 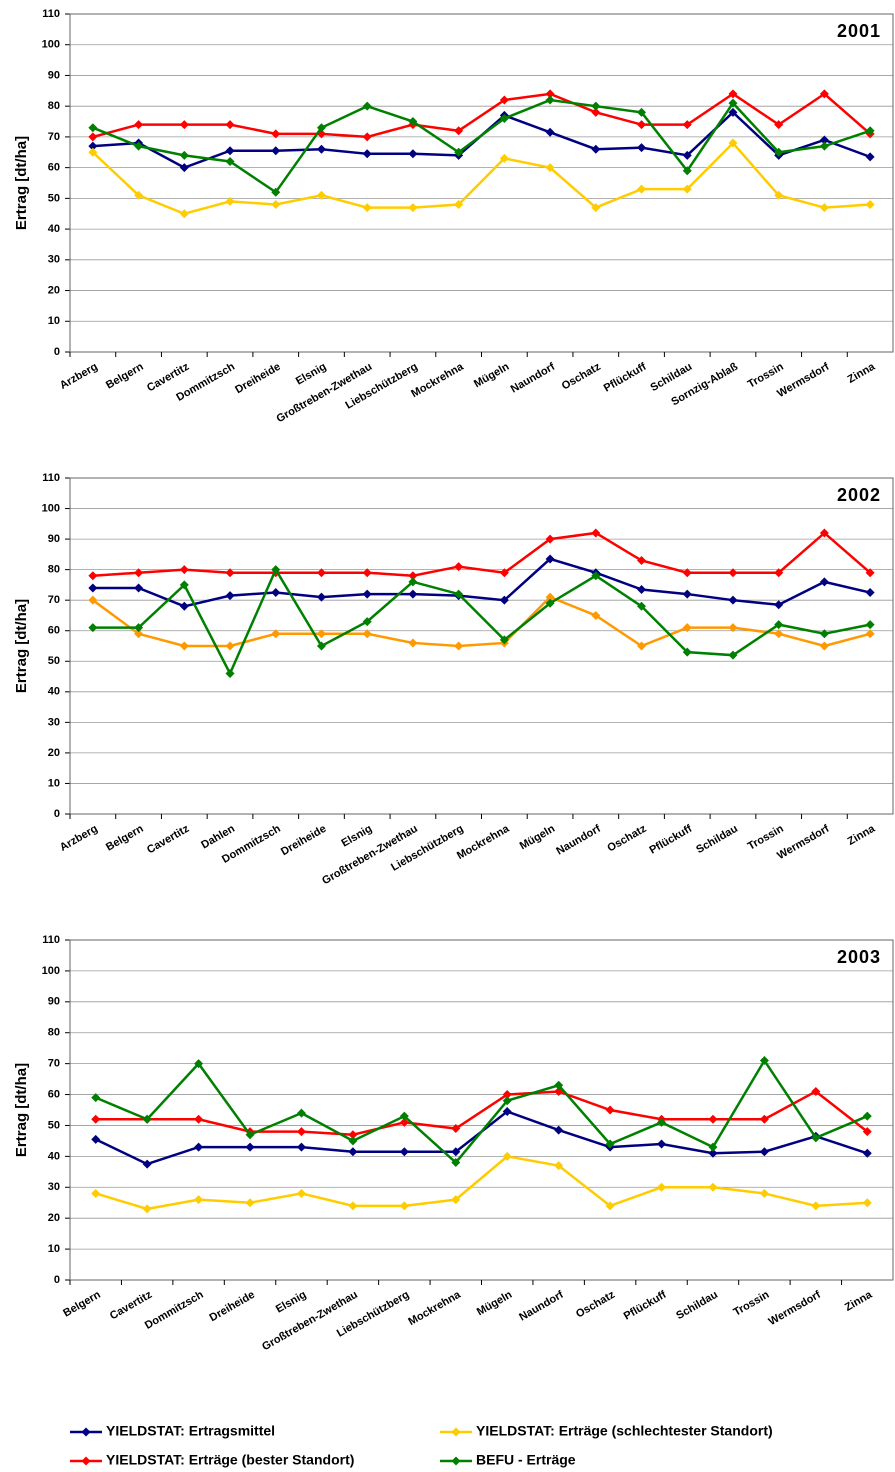 I want to click on legend-label: YIELDSTAT: Ertragsmittel, so click(x=190, y=1431).